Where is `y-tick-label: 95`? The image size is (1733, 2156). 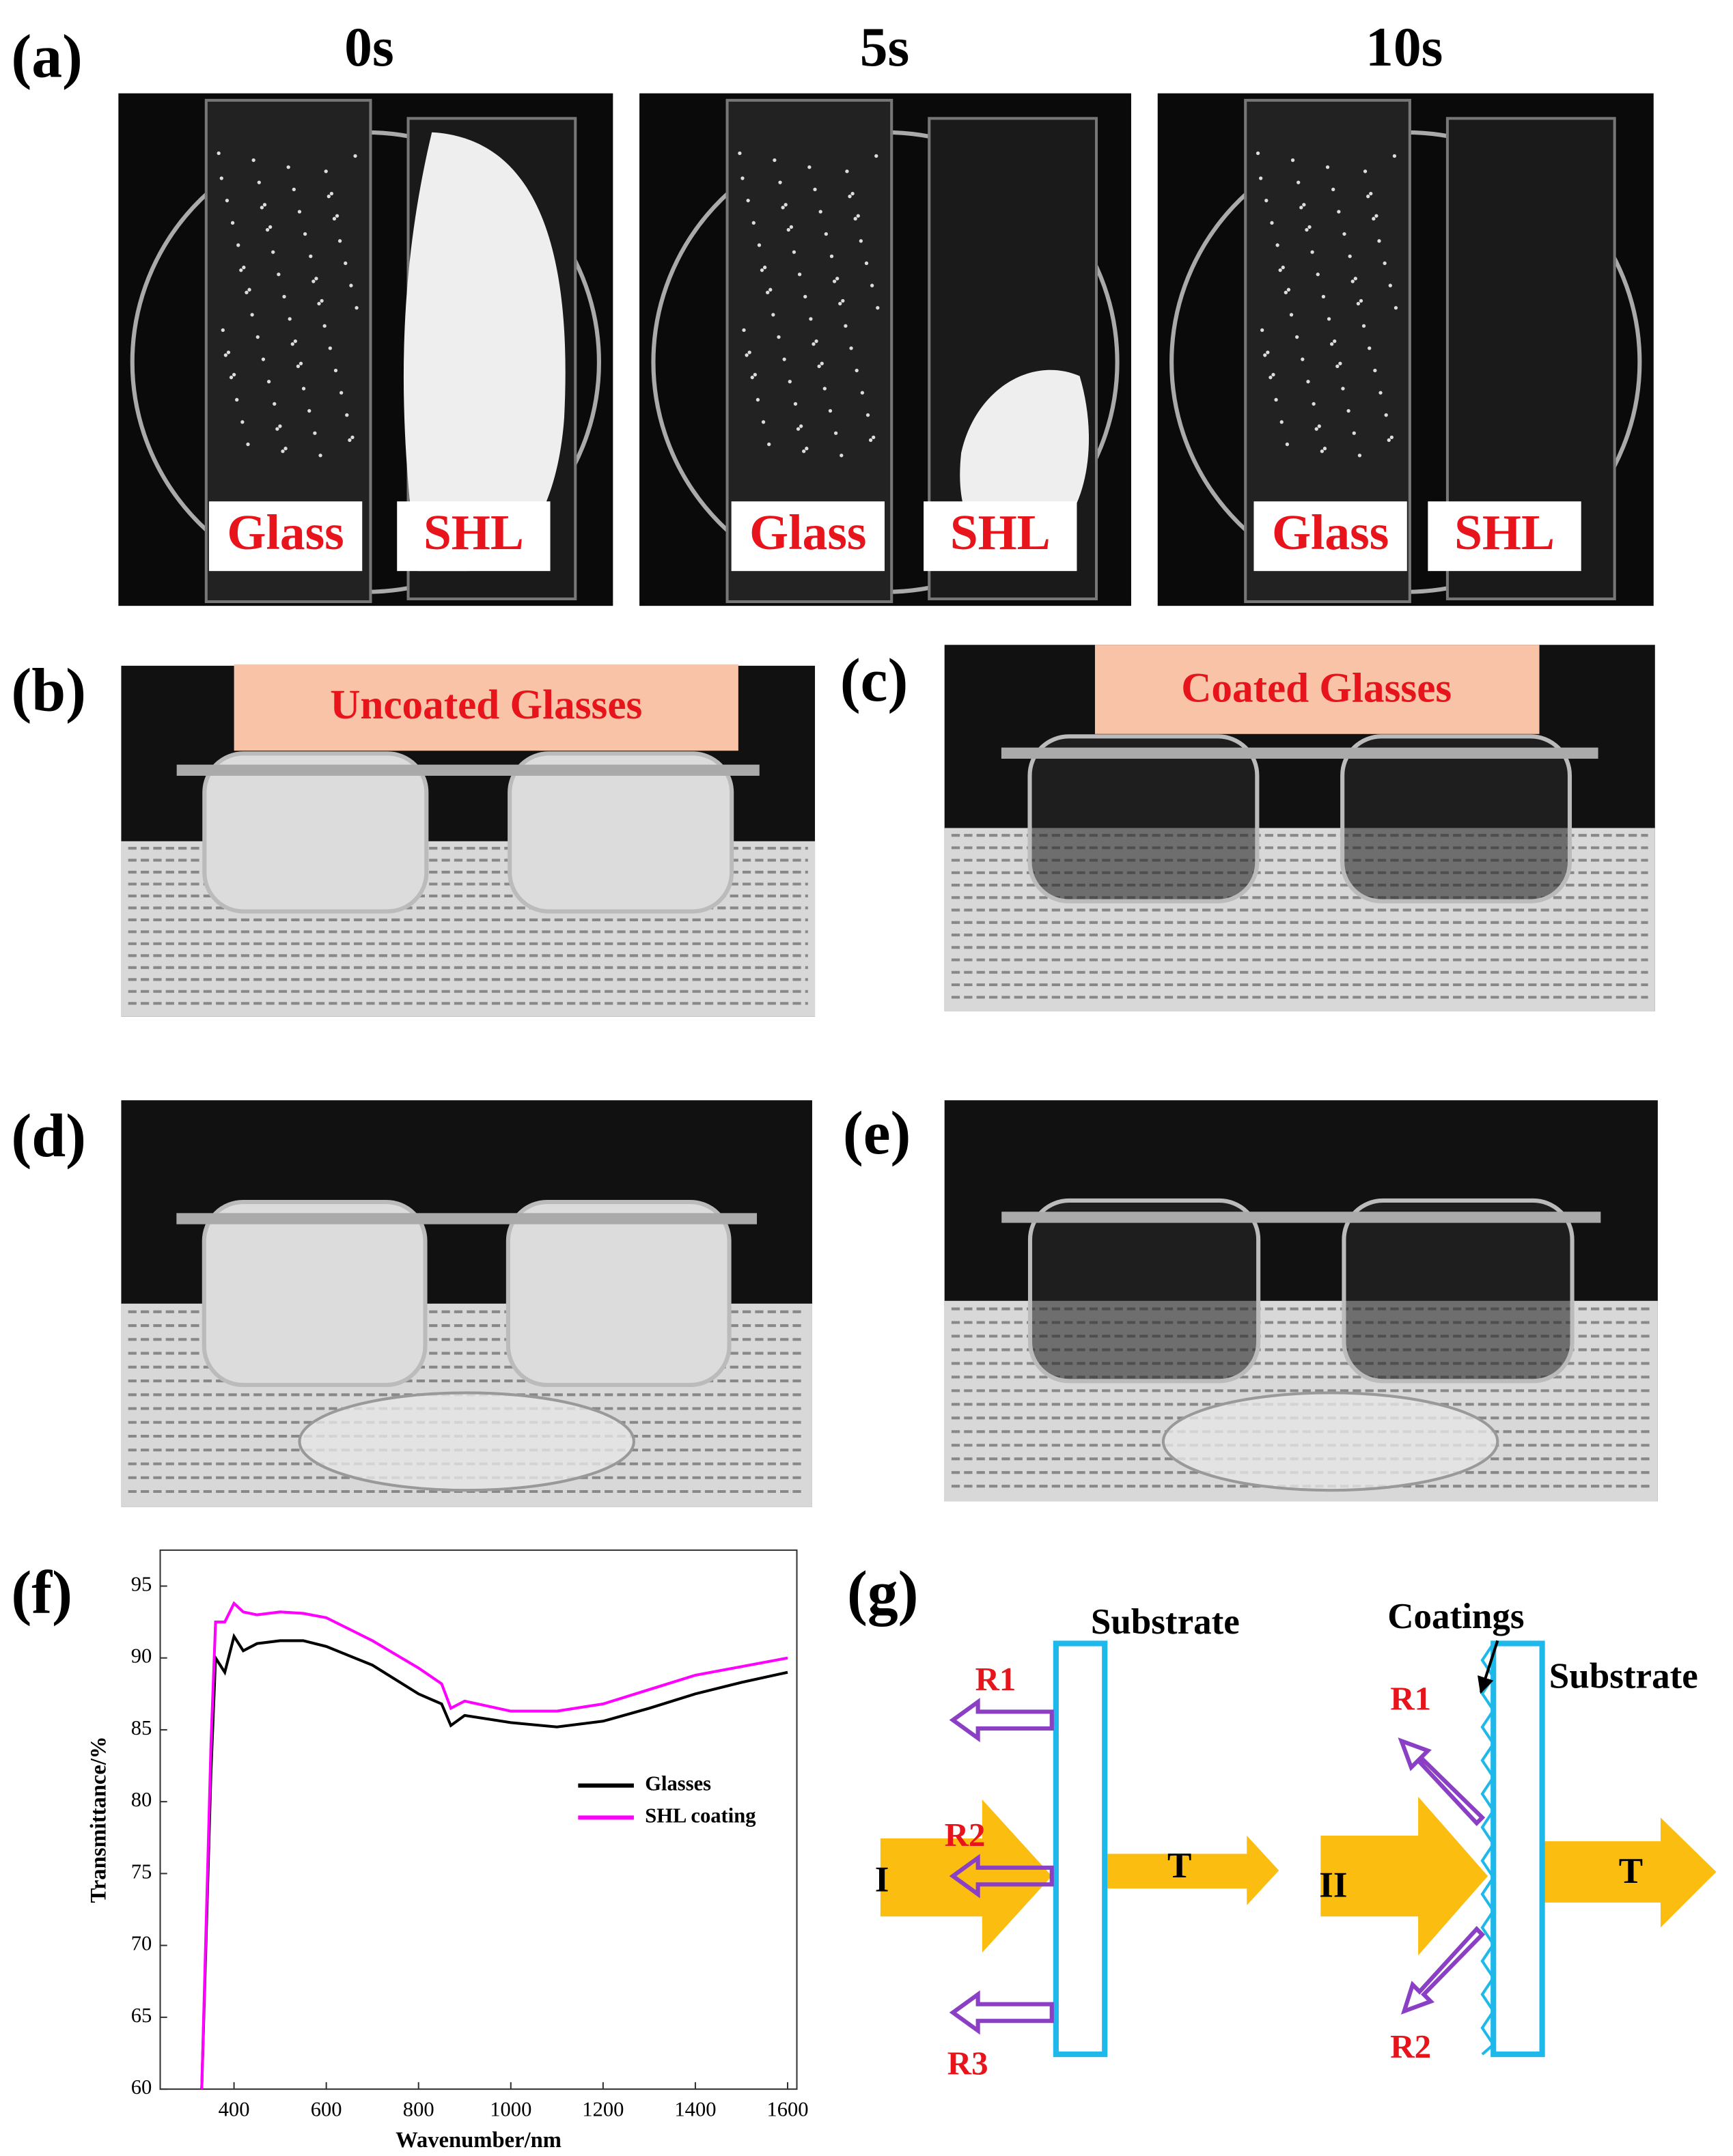 y-tick-label: 95 is located at coordinates (141, 1583).